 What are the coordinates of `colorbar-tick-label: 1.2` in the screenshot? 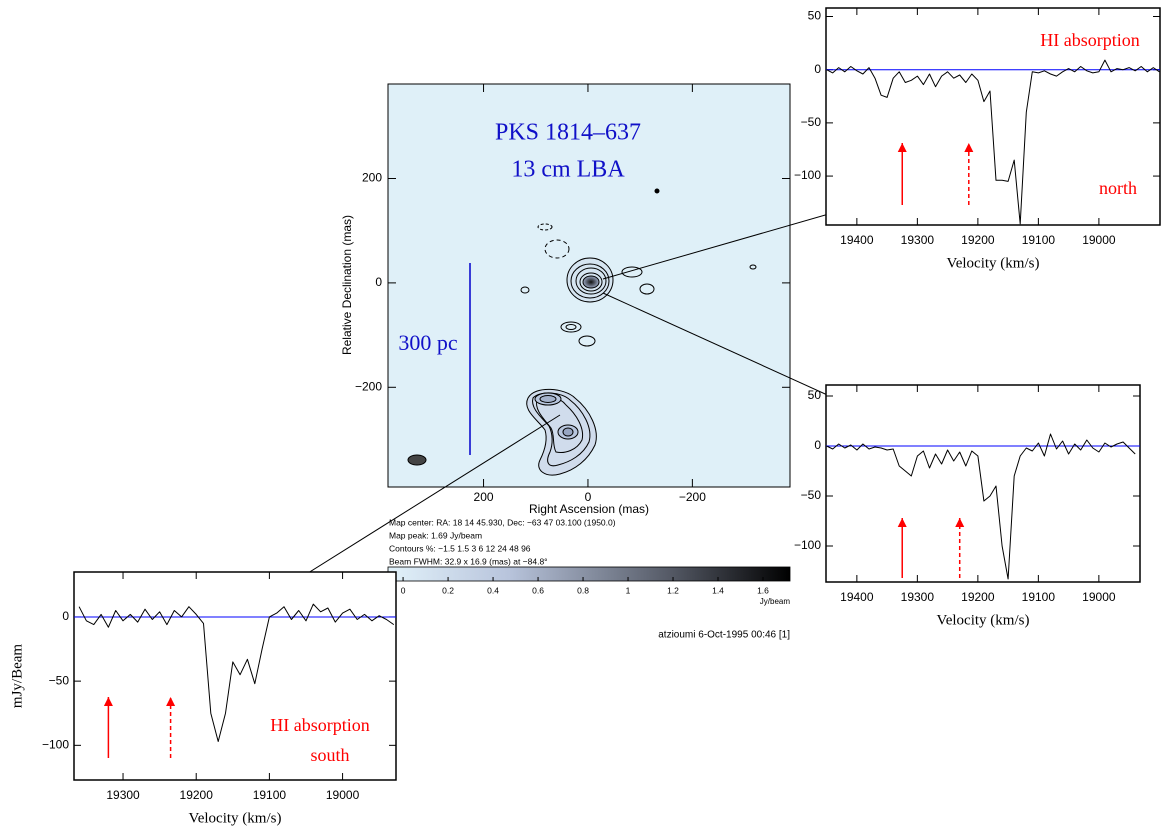 It's located at (673, 590).